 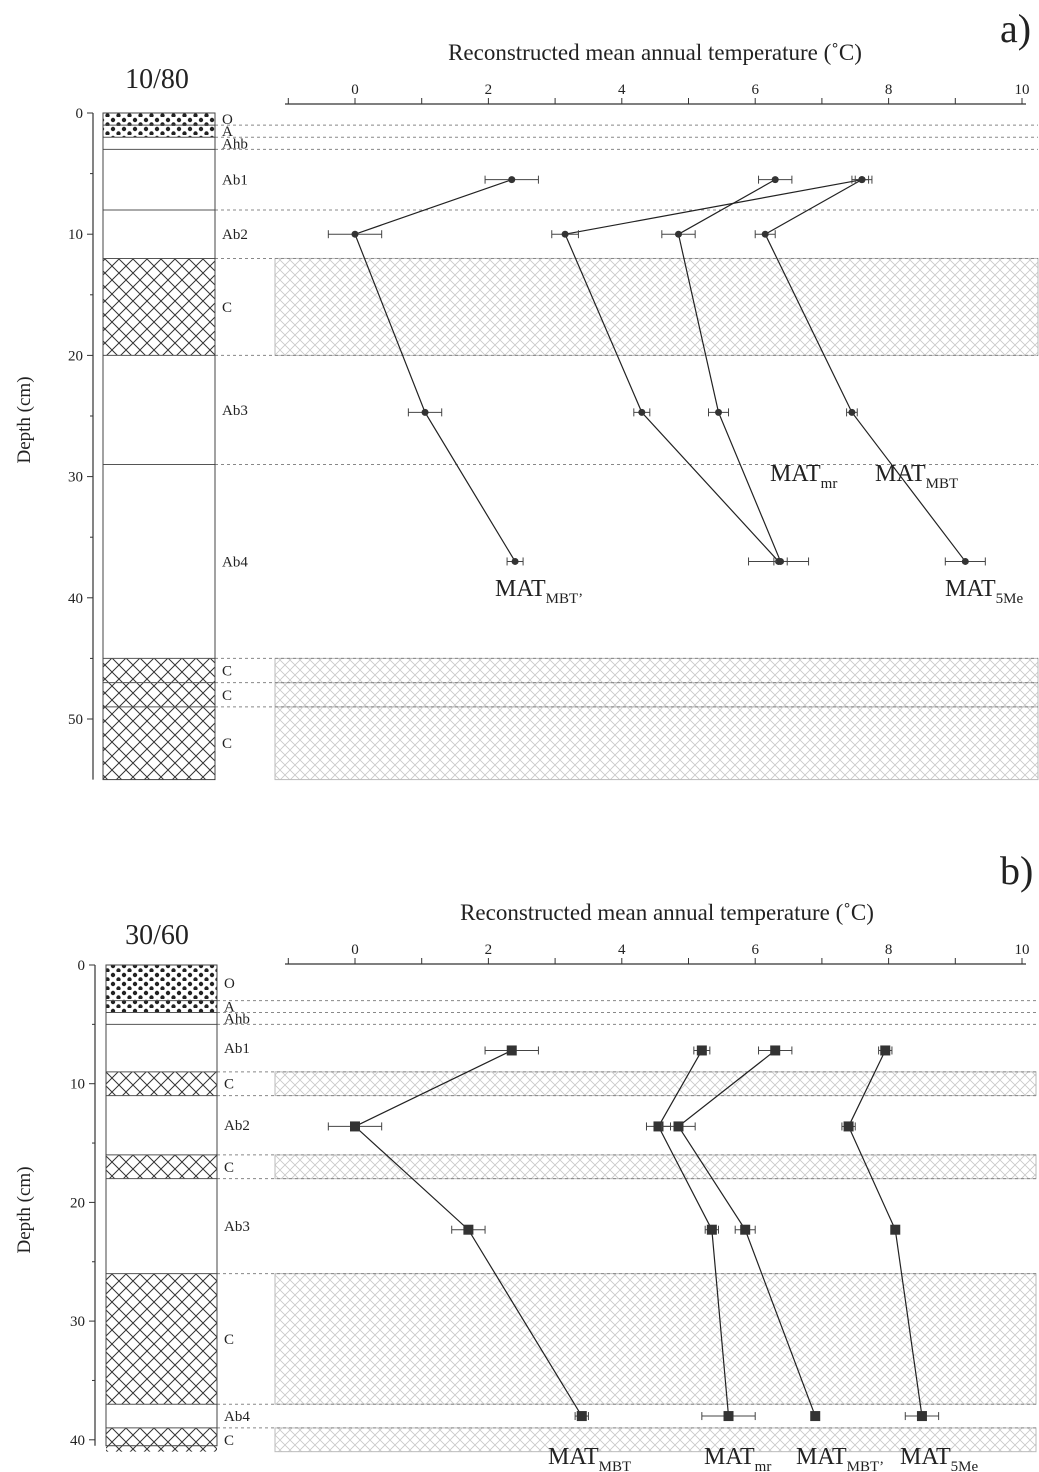 I want to click on profile-label: 10/80, so click(x=157, y=79).